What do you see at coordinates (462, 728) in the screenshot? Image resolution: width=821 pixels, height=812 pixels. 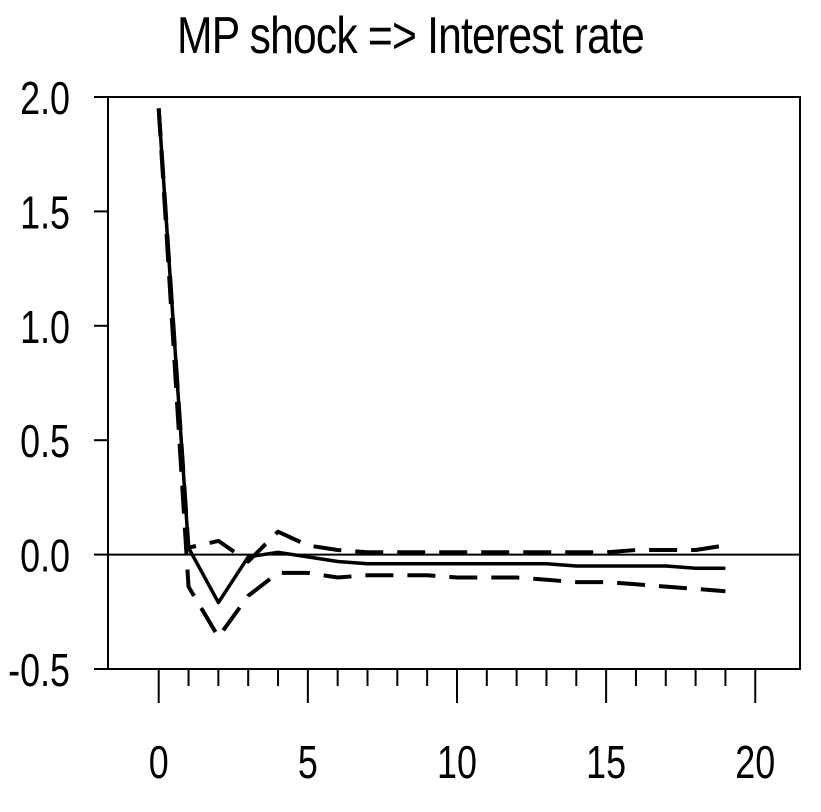 I see `x-axis: 0 5 10 15 20` at bounding box center [462, 728].